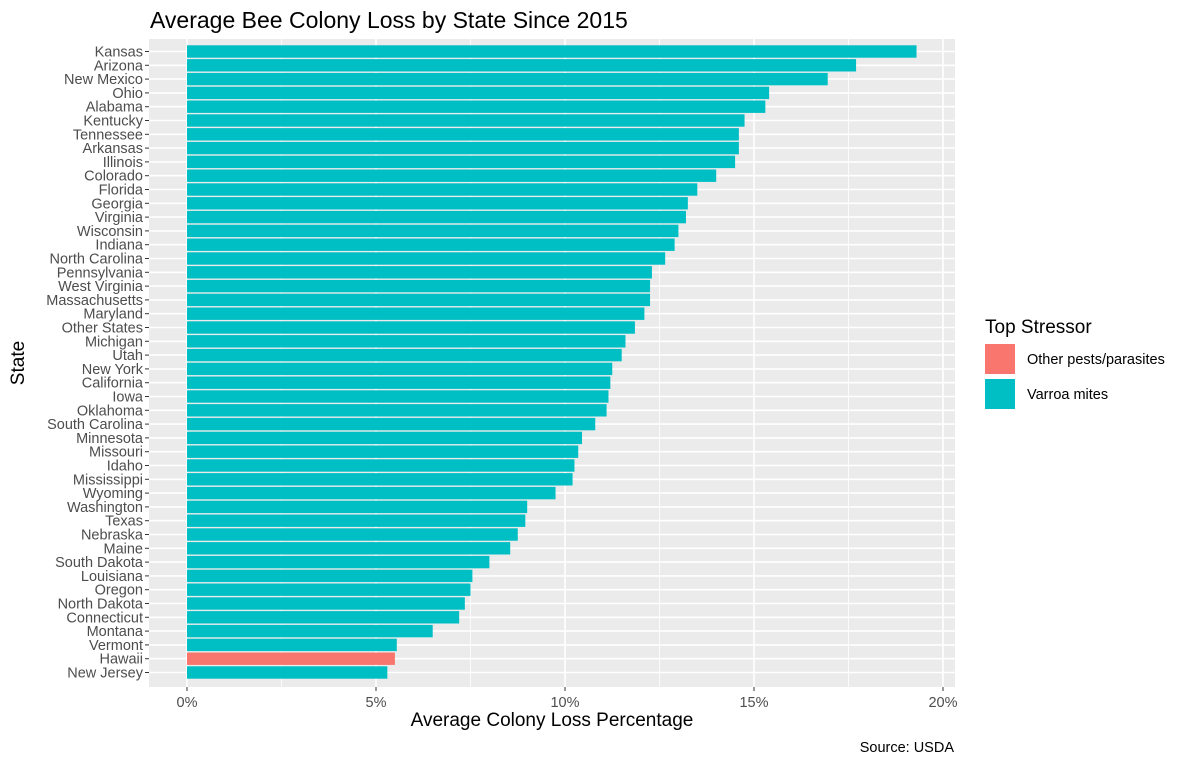 The width and height of the screenshot is (1200, 766). I want to click on x-tick-label: 20%, so click(942, 703).